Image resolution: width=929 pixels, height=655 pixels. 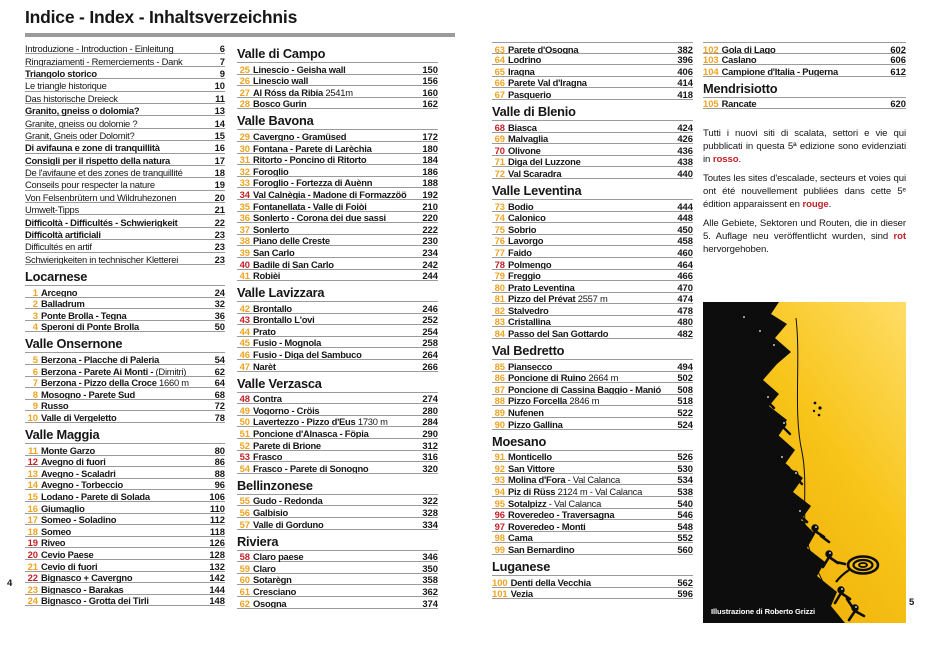 I want to click on entry-label: Avegno - Torbeccio, so click(x=82, y=485).